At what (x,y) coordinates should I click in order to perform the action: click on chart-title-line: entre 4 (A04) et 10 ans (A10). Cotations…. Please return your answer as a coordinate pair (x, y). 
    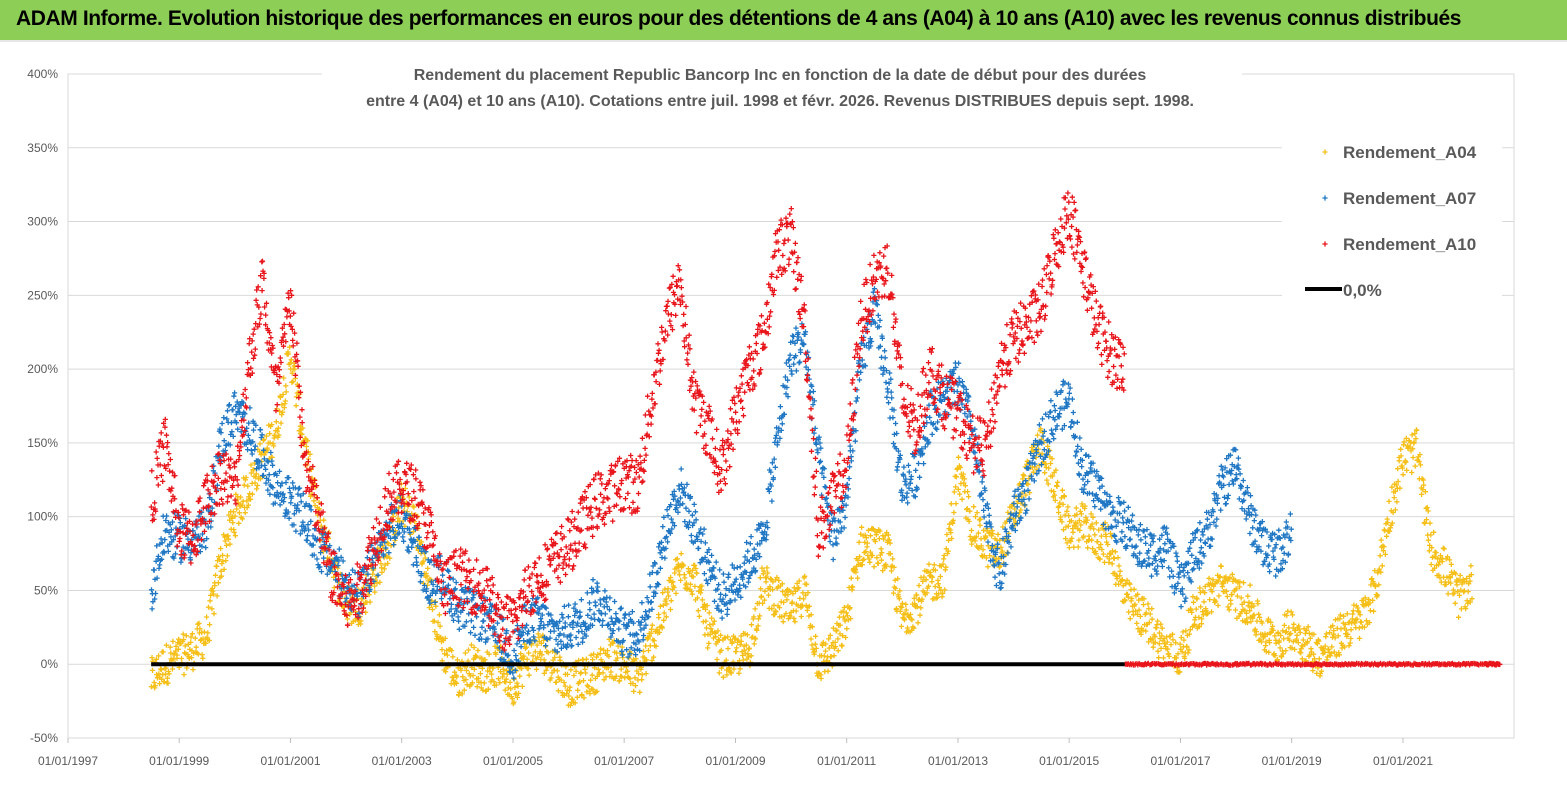
    Looking at the image, I should click on (780, 101).